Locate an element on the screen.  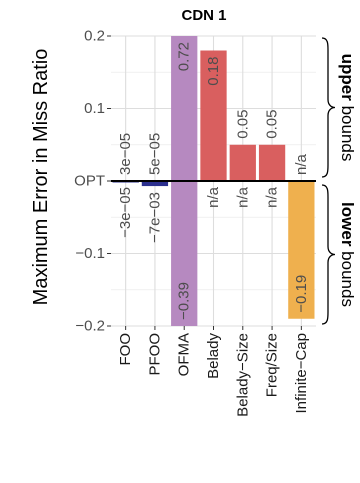
data-label: 3e−05 is located at coordinates (125, 154).